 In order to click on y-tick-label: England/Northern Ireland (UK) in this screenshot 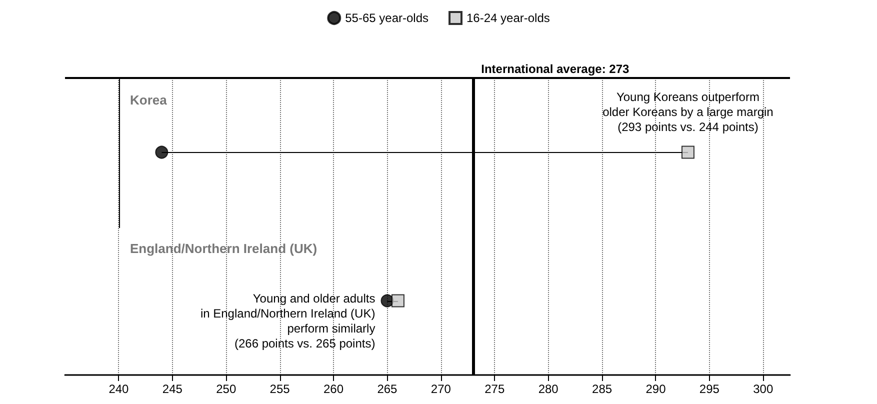, I will do `click(224, 248)`.